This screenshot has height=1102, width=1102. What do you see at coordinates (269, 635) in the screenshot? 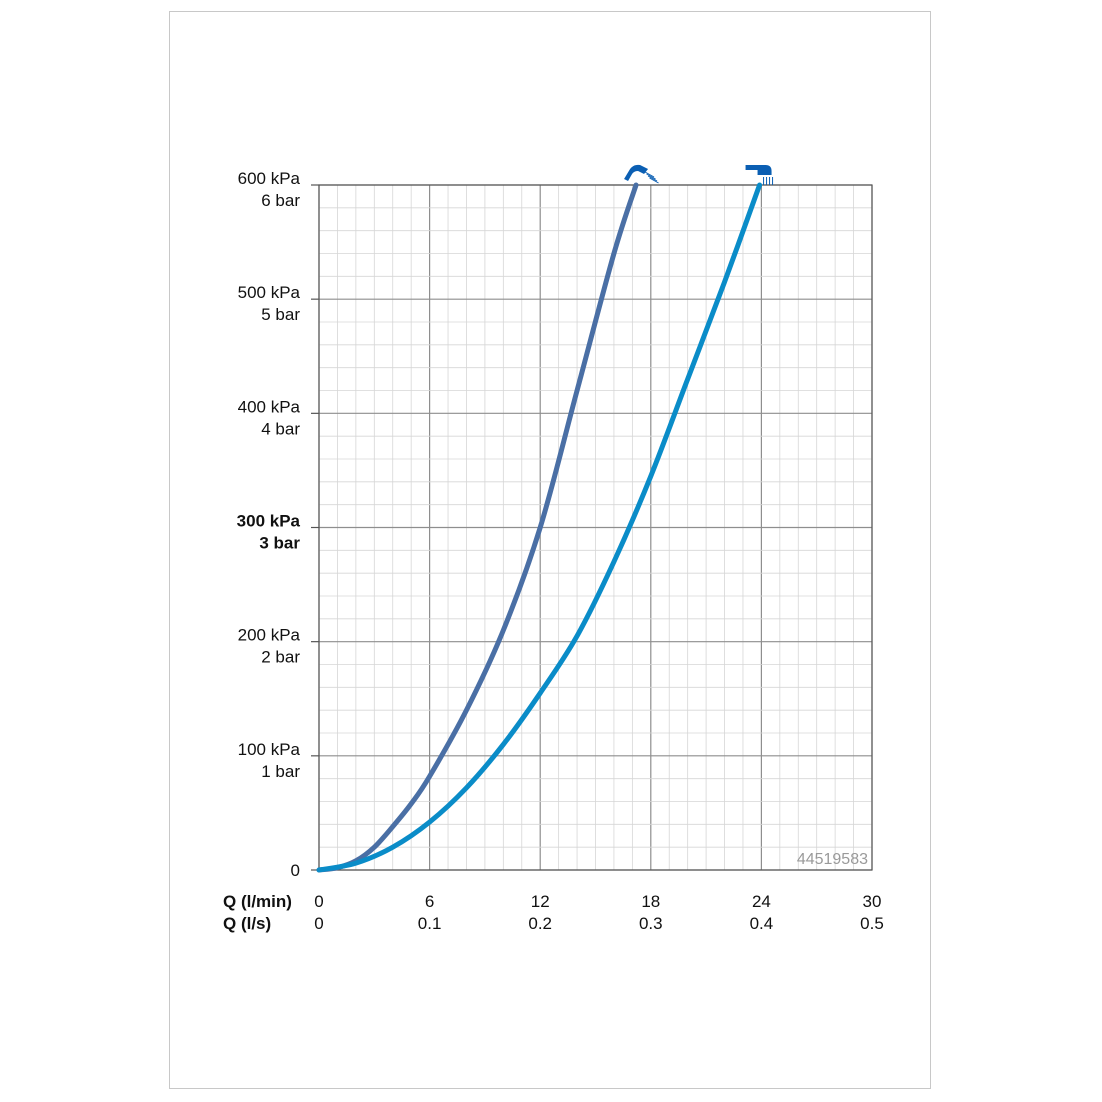
I see `y-tick-label-kpa: 200 kPa` at bounding box center [269, 635].